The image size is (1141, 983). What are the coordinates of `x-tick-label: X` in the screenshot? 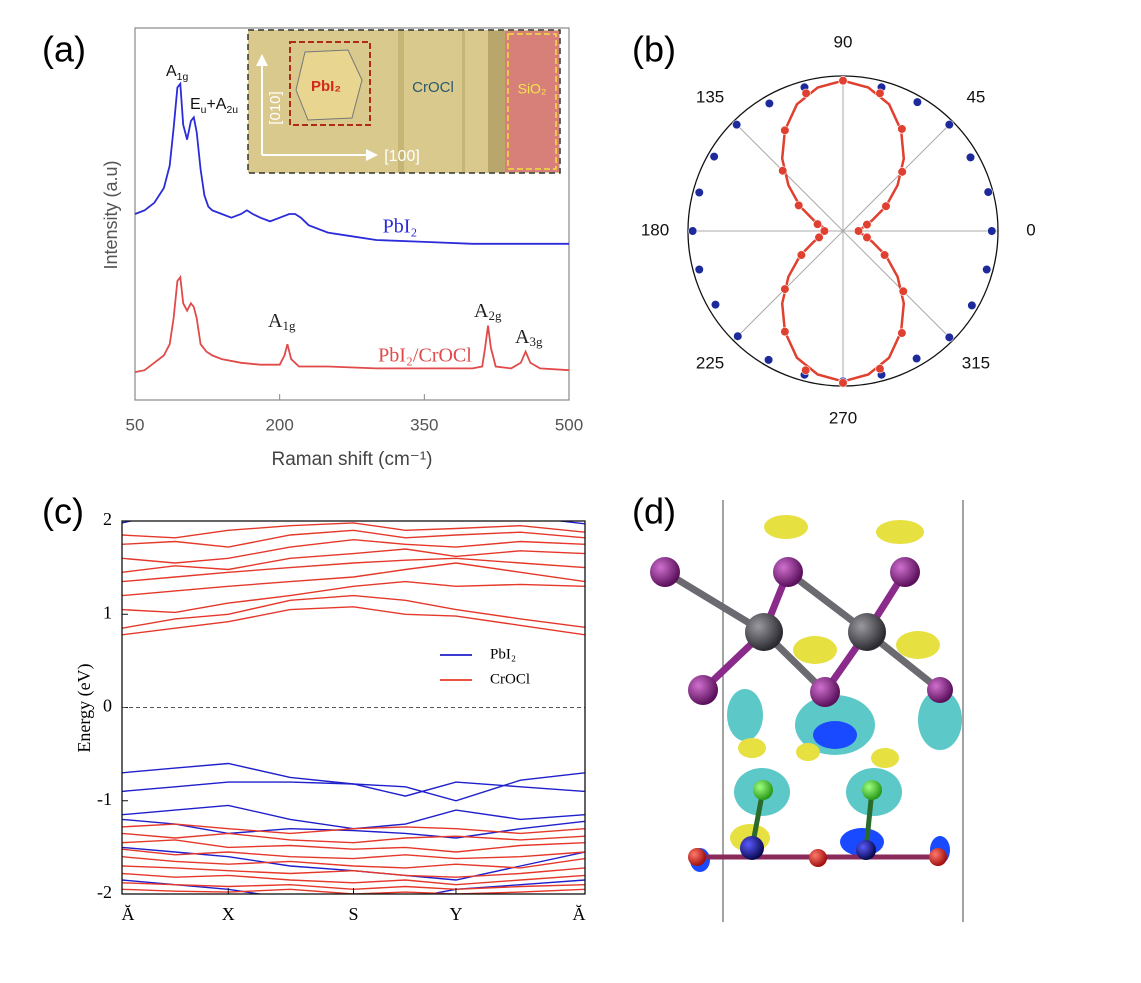 It's located at (228, 914).